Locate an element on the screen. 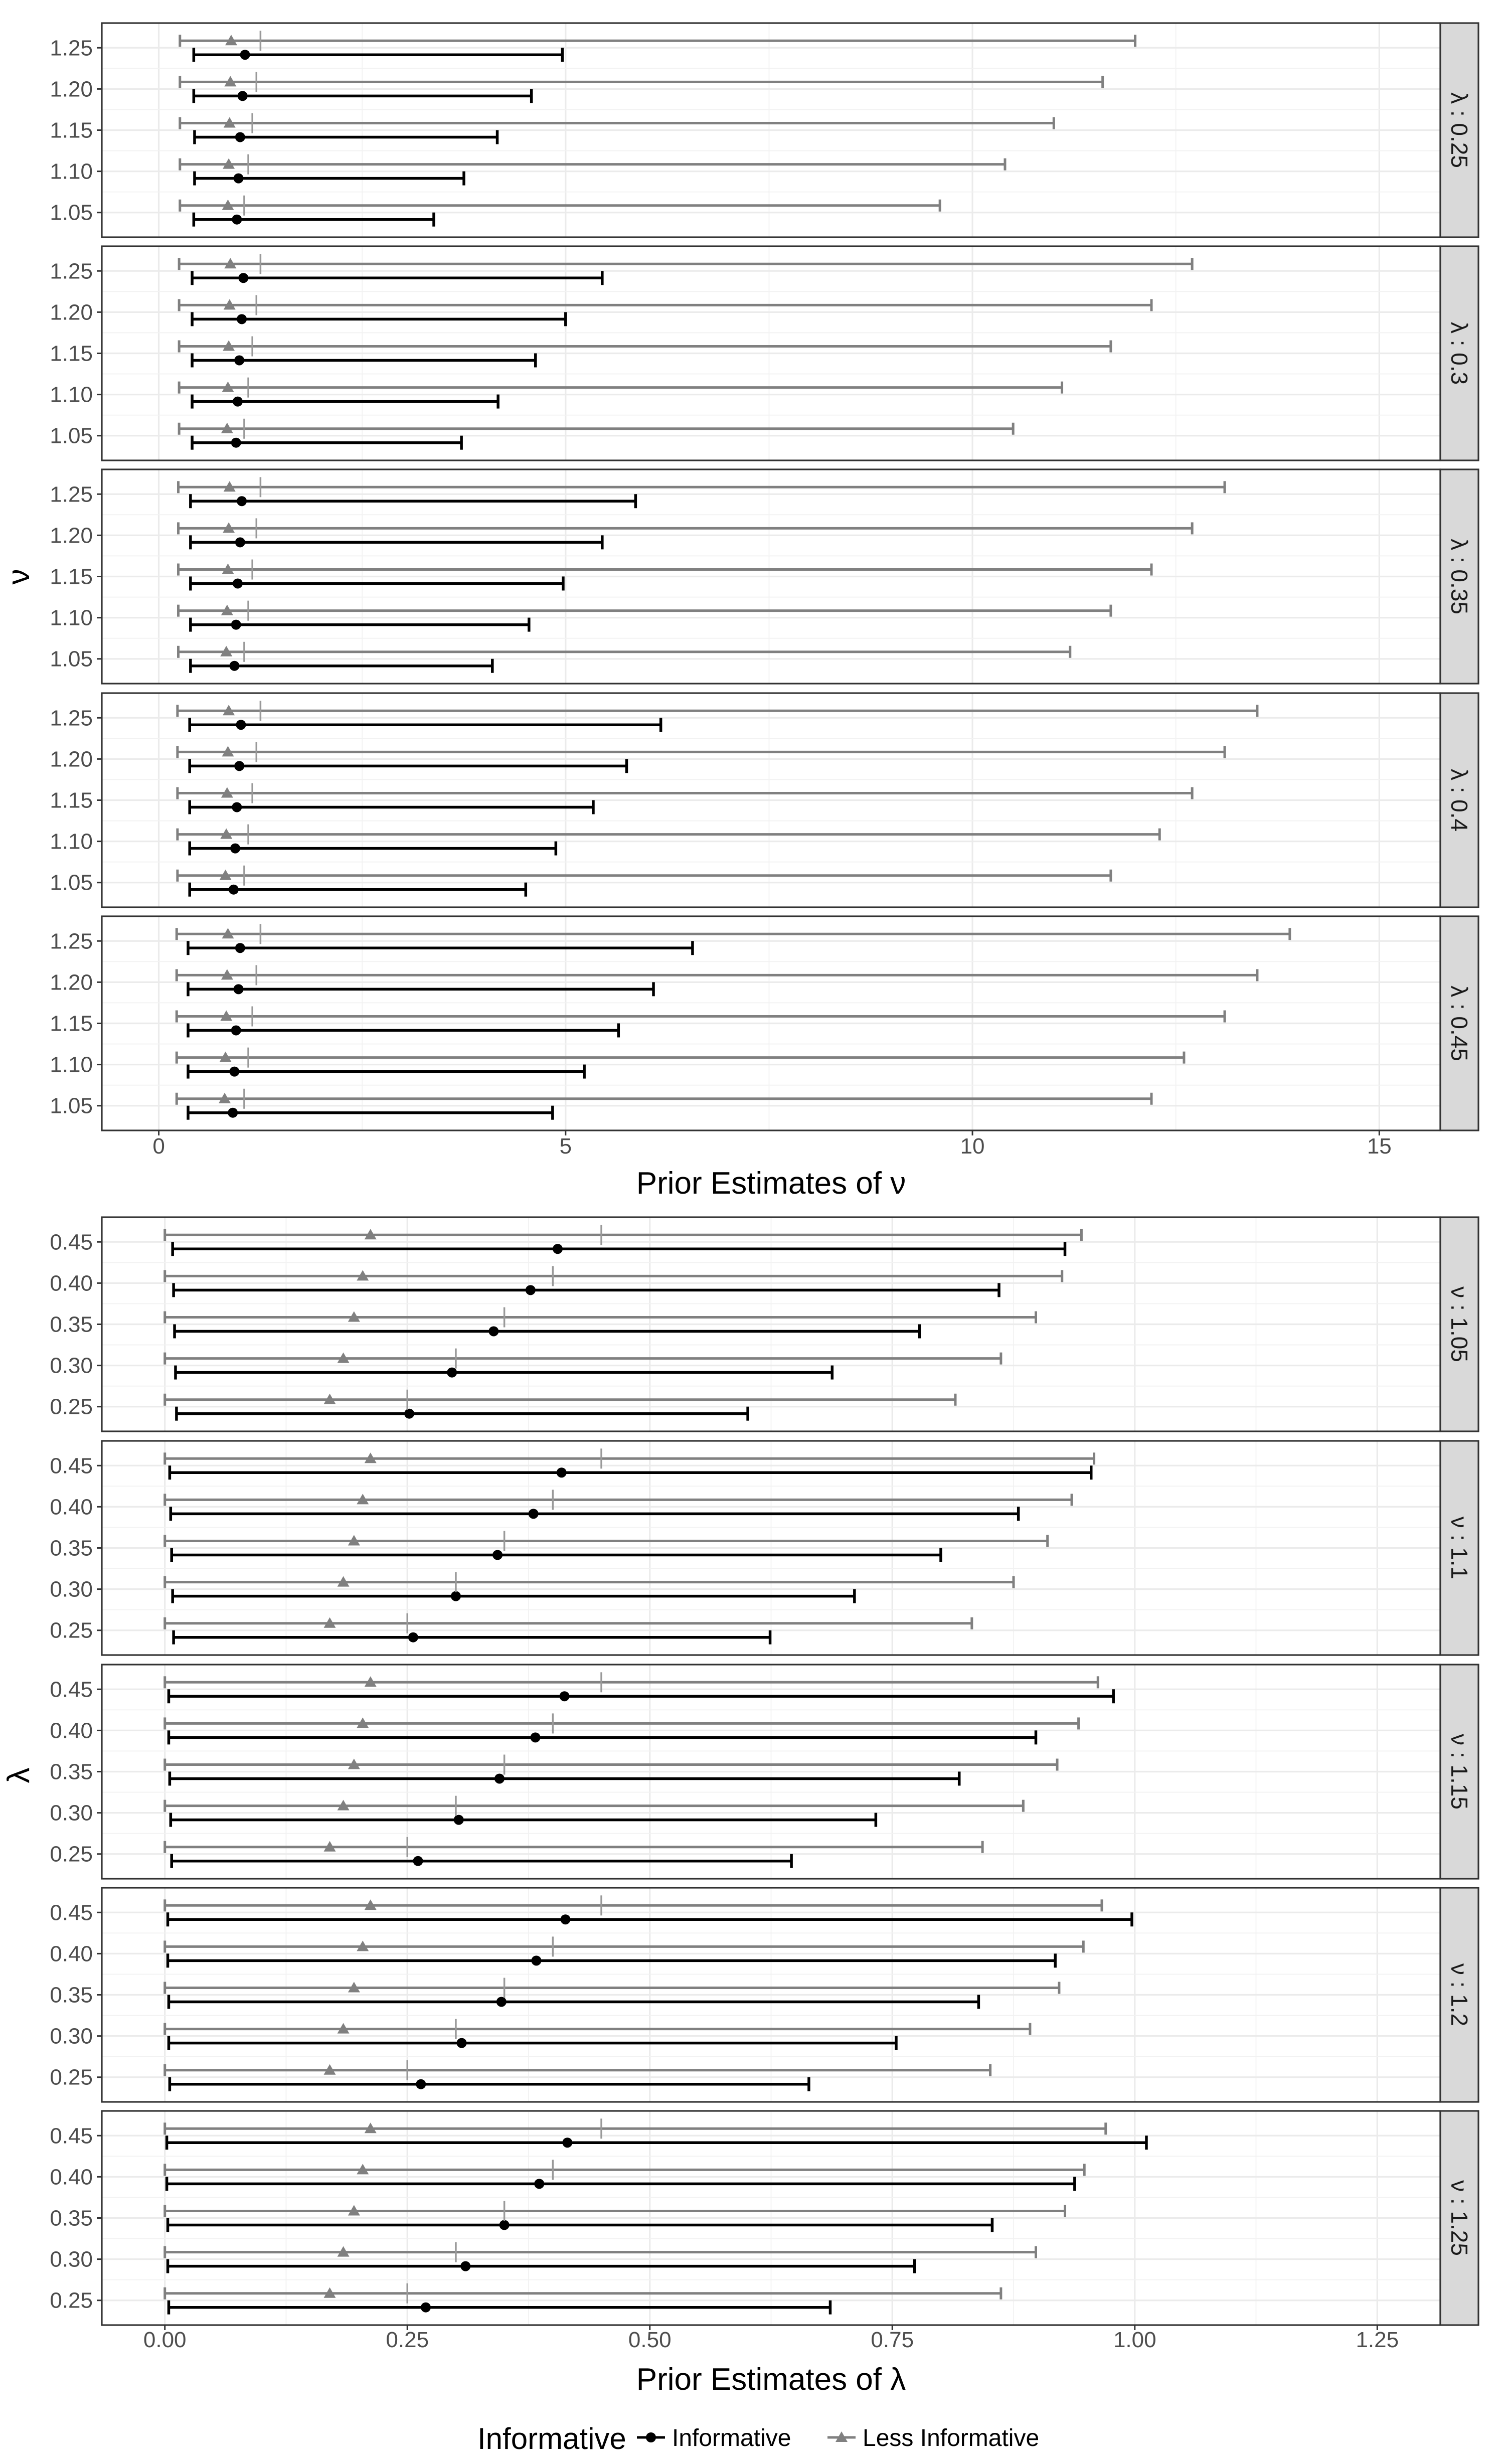 The width and height of the screenshot is (1501, 2464). x-tick-label: 5 is located at coordinates (566, 1146).